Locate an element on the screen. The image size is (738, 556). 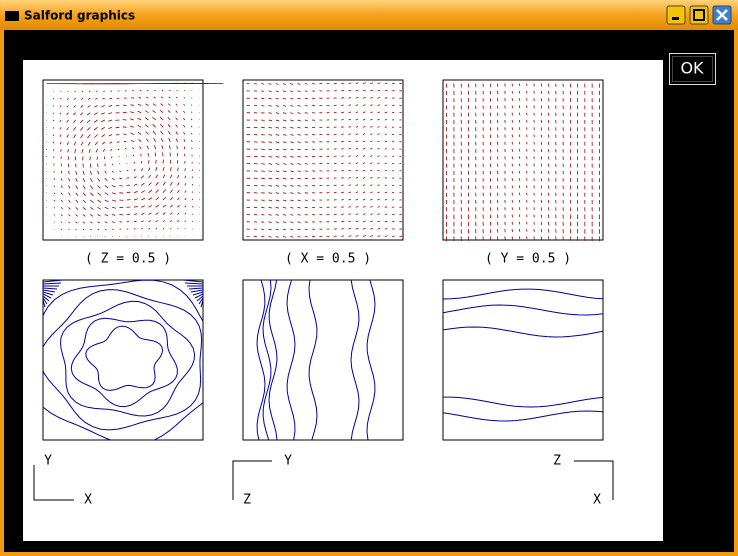
ok-button is located at coordinates (692, 69).